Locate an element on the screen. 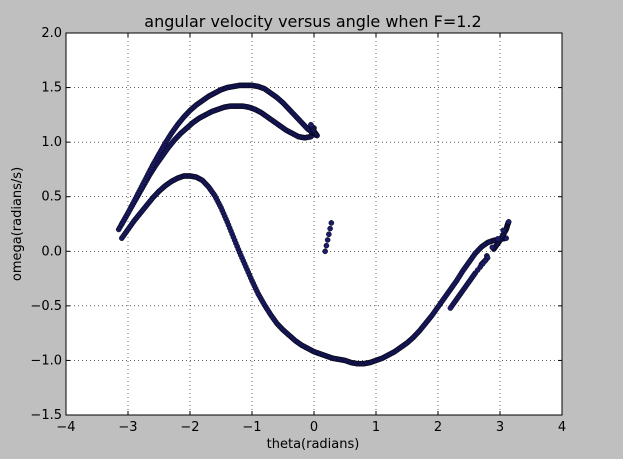 Image resolution: width=623 pixels, height=459 pixels. x-tick-label: 1 is located at coordinates (376, 427).